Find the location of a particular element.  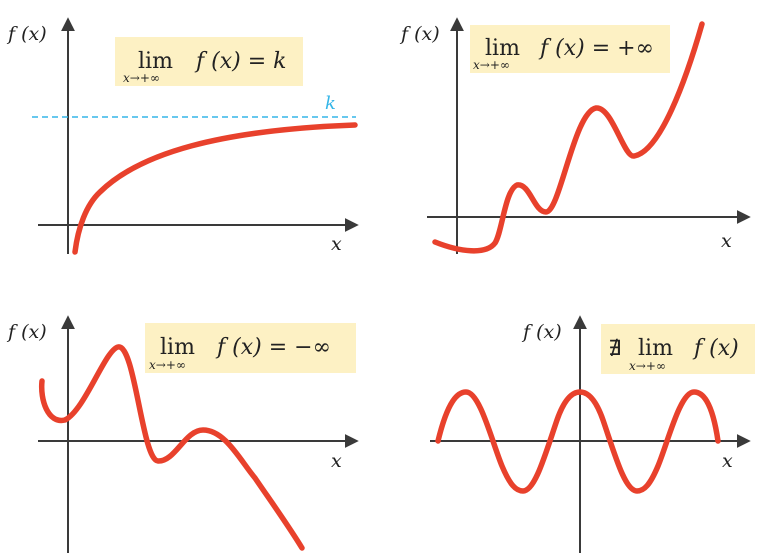

lim-expression: f (x) = −∞ is located at coordinates (273, 347).